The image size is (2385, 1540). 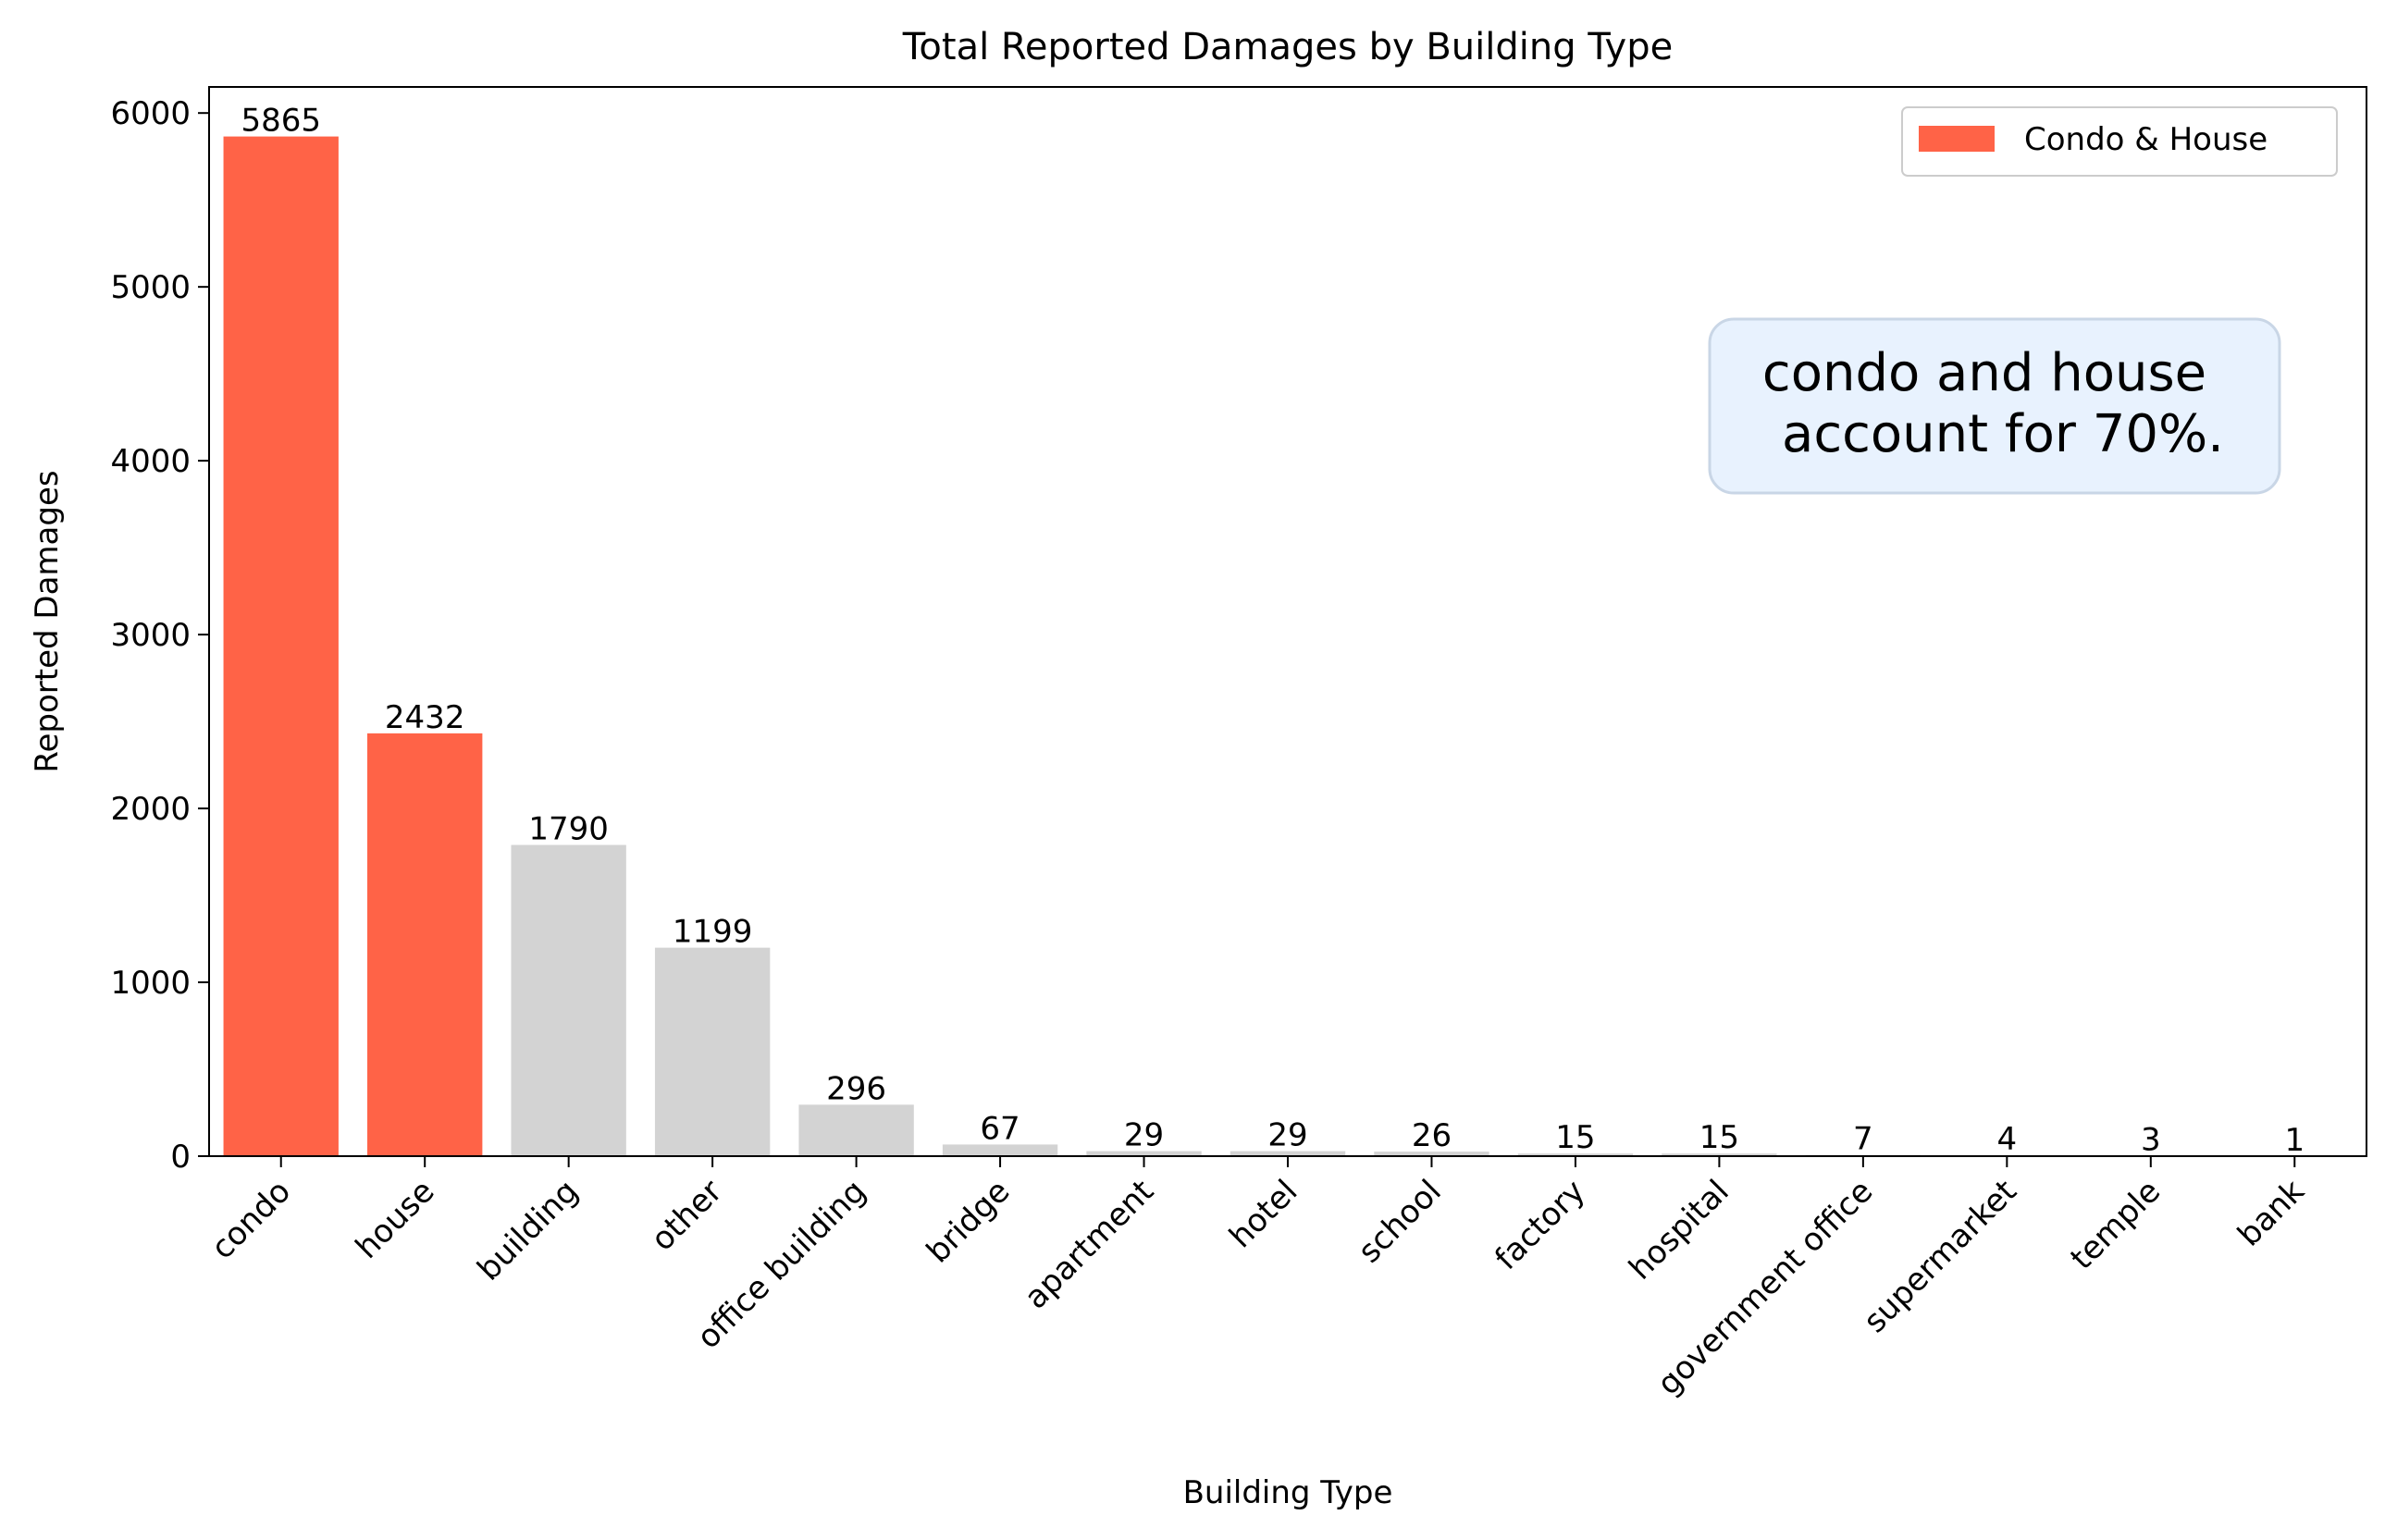 I want to click on bar-building, so click(x=569, y=1000).